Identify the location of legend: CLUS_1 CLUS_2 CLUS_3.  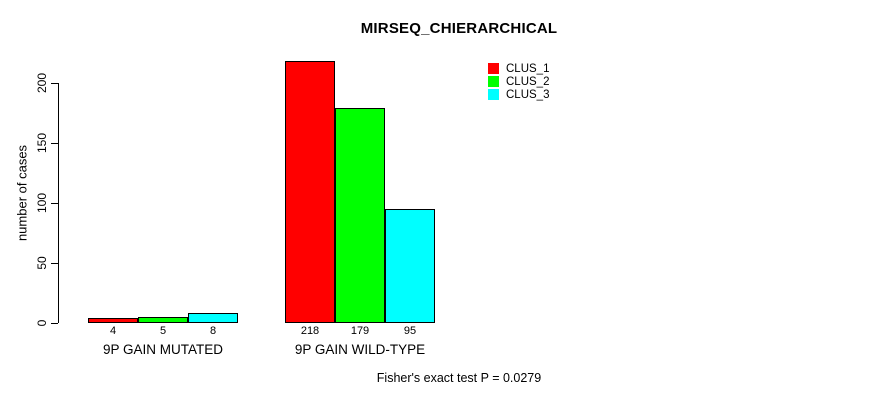
(518, 81).